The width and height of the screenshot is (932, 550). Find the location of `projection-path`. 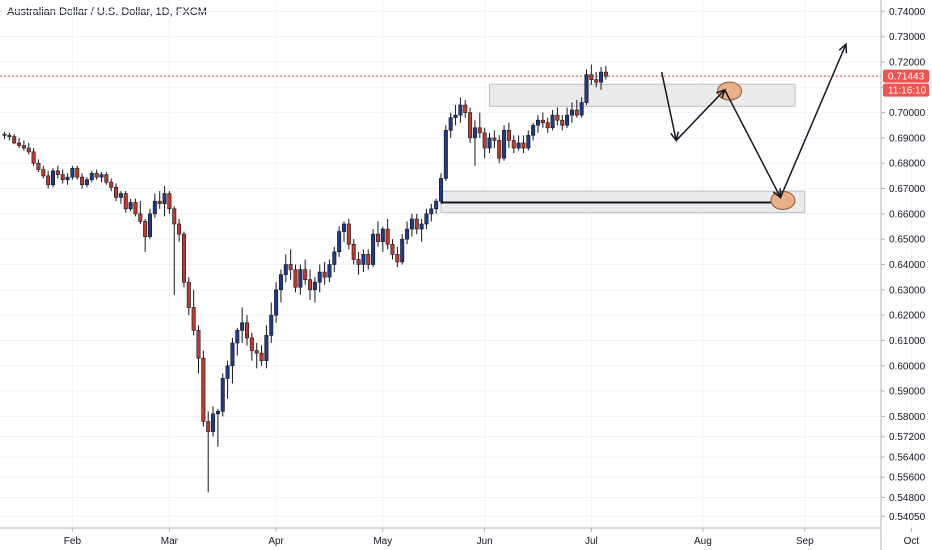

projection-path is located at coordinates (753, 121).